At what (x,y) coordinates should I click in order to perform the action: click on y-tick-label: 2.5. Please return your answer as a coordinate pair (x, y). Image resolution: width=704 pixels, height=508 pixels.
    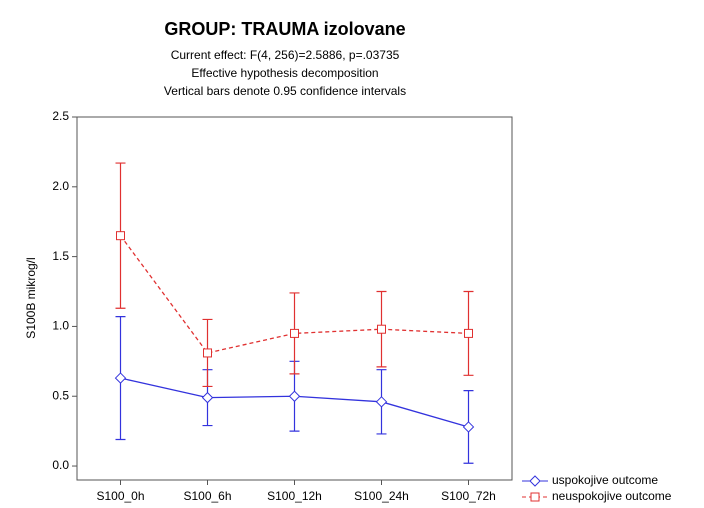
    Looking at the image, I should click on (60, 116).